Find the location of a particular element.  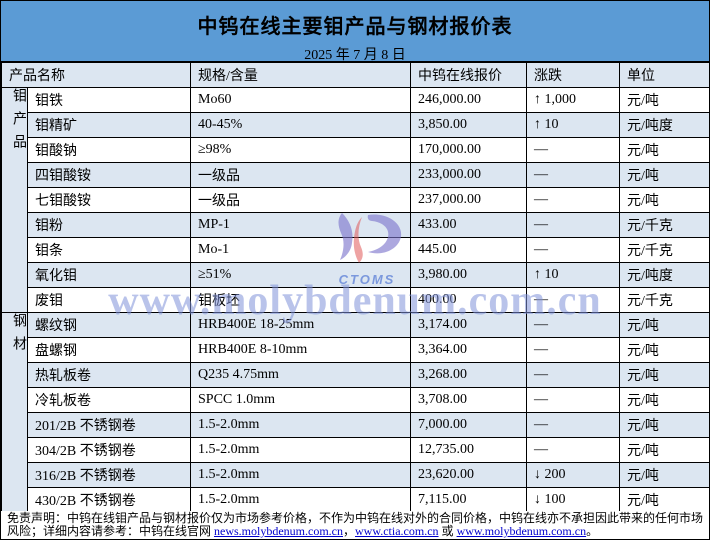

spec-cell: Q235 4.75mm is located at coordinates (300, 375).